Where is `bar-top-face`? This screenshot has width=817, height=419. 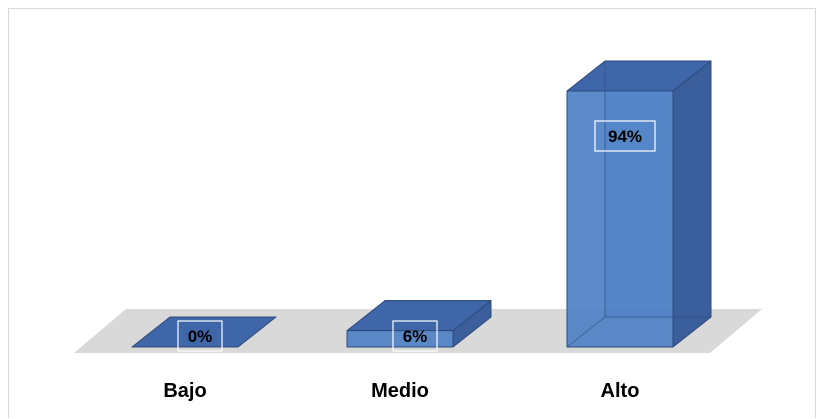
bar-top-face is located at coordinates (204, 332).